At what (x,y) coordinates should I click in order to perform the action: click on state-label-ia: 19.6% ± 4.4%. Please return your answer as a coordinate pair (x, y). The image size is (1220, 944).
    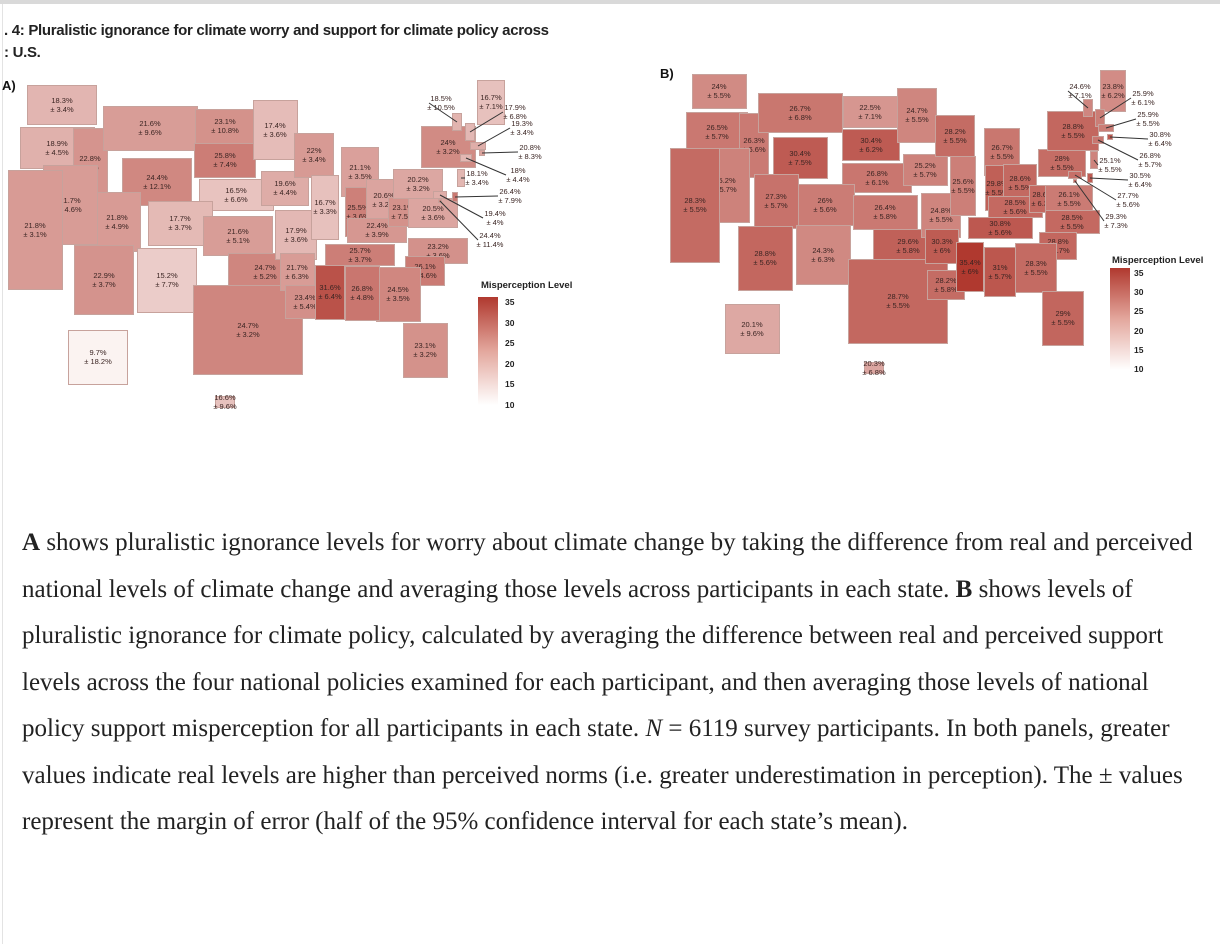
    Looking at the image, I should click on (284, 188).